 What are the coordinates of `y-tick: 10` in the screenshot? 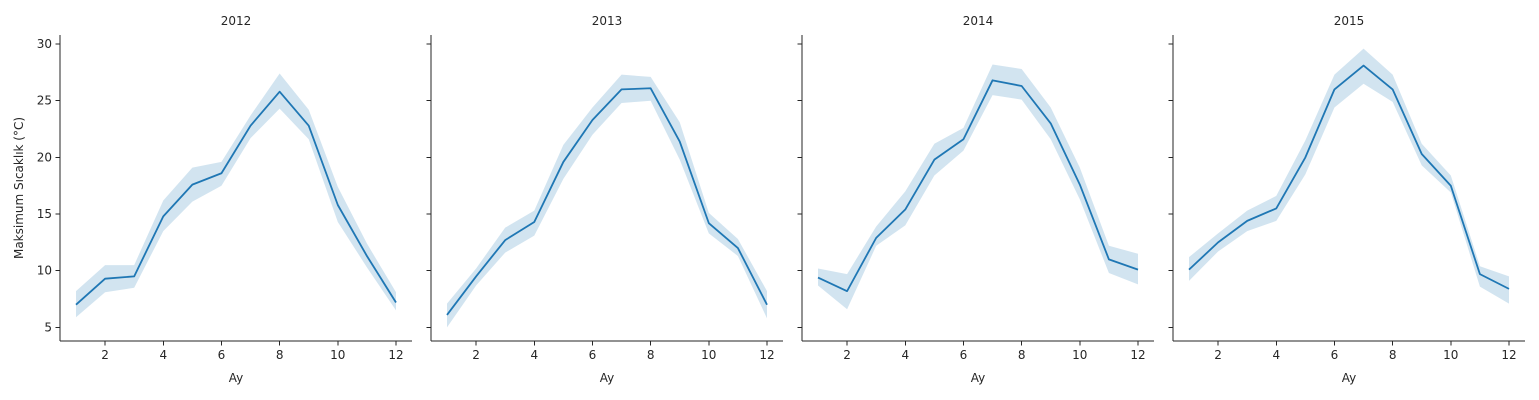 It's located at (48, 271).